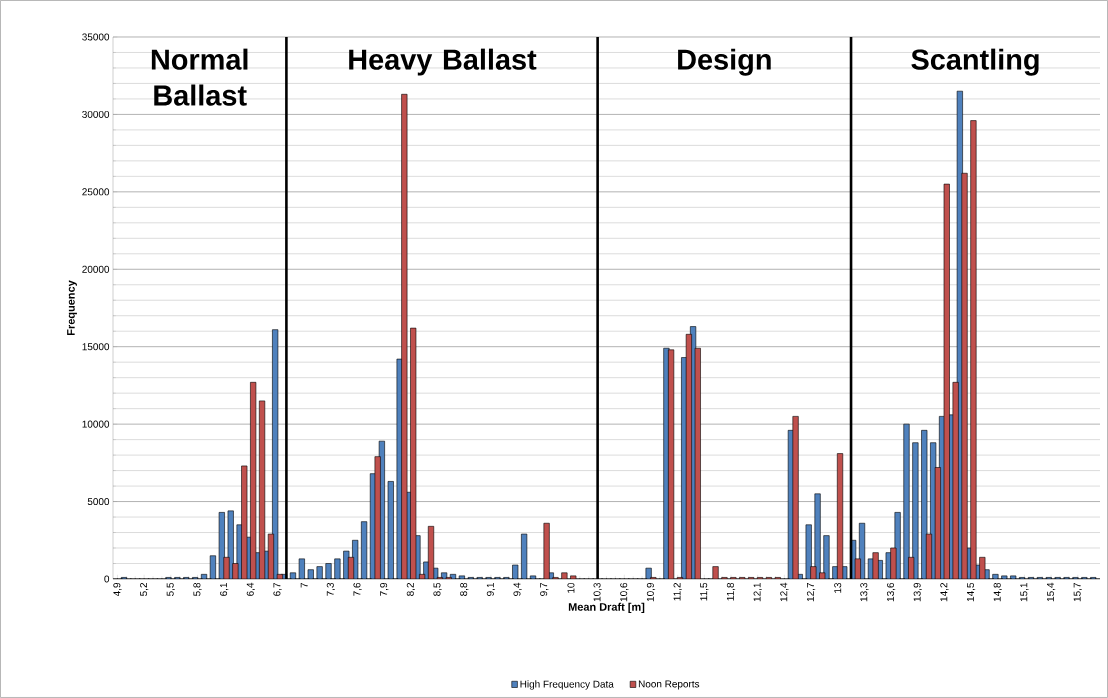 The width and height of the screenshot is (1108, 698). I want to click on x-tick-label: 5,2, so click(144, 589).